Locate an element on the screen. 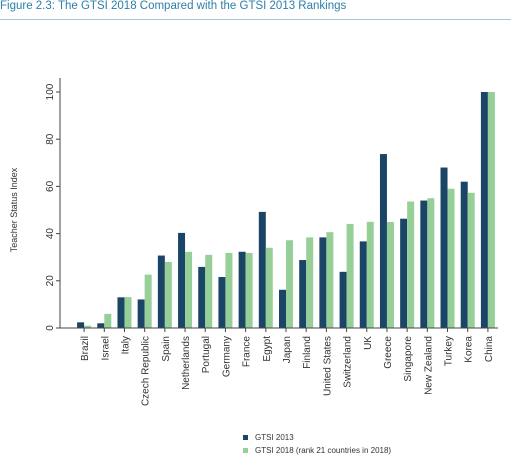 This screenshot has width=511, height=461. x-category-label: France is located at coordinates (247, 352).